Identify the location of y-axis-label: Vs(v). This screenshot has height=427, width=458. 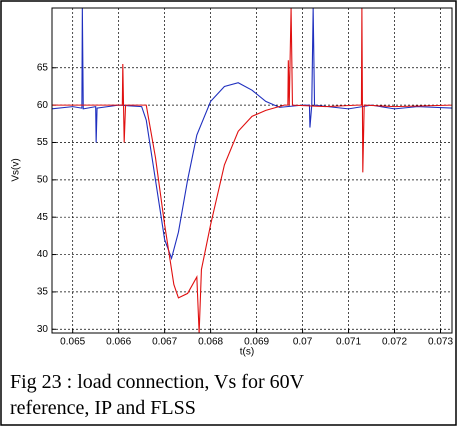
(16, 169).